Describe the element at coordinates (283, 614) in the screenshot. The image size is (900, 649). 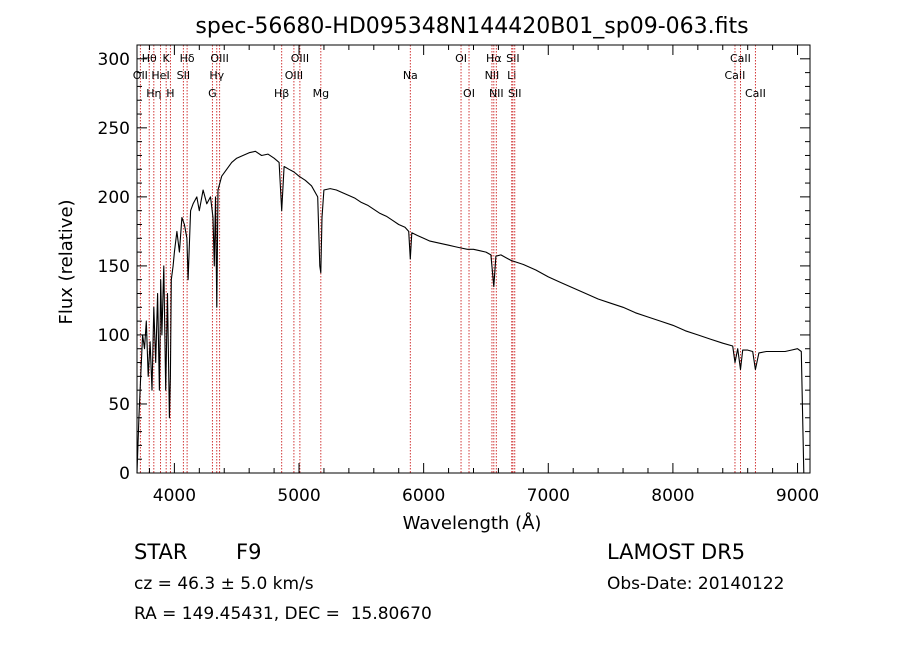
I see `ra-dec: RA = 149.45431, DEC = 15.80670` at that location.